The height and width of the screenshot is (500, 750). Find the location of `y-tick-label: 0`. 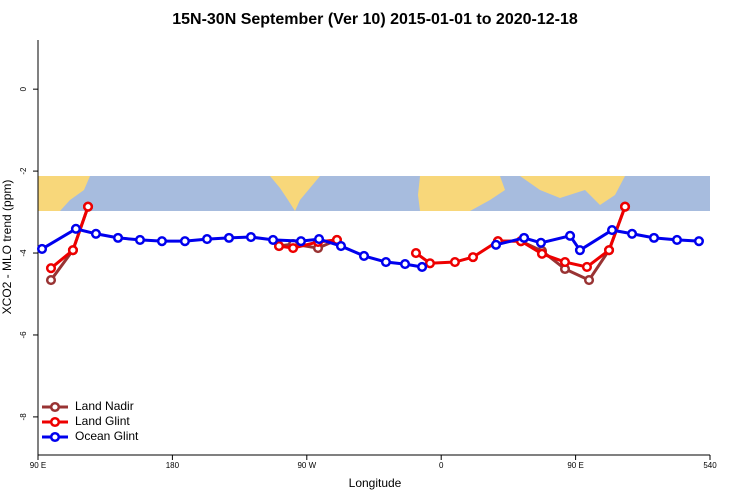

y-tick-label: 0 is located at coordinates (23, 88).